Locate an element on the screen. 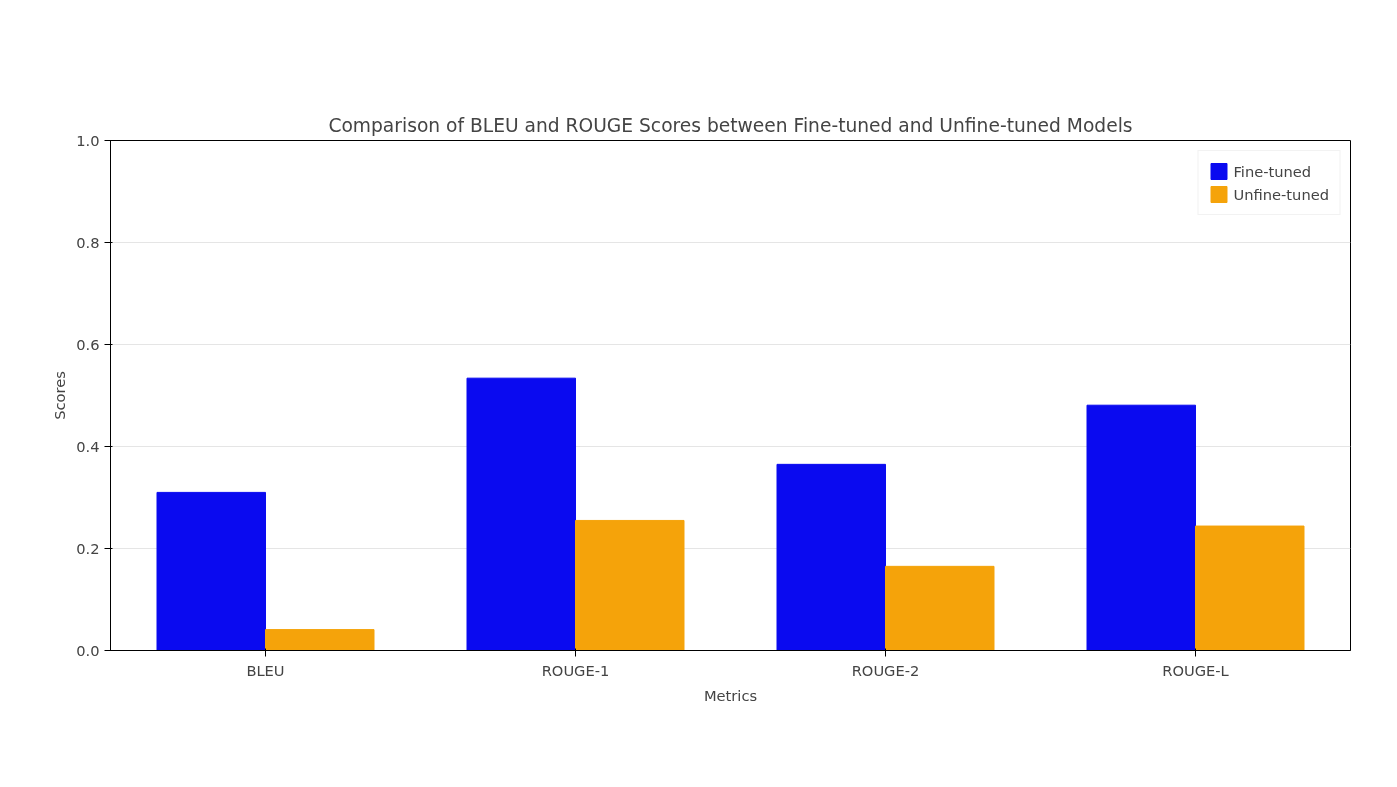 The height and width of the screenshot is (787, 1397). y-tick-label: 0.6 is located at coordinates (88, 344).